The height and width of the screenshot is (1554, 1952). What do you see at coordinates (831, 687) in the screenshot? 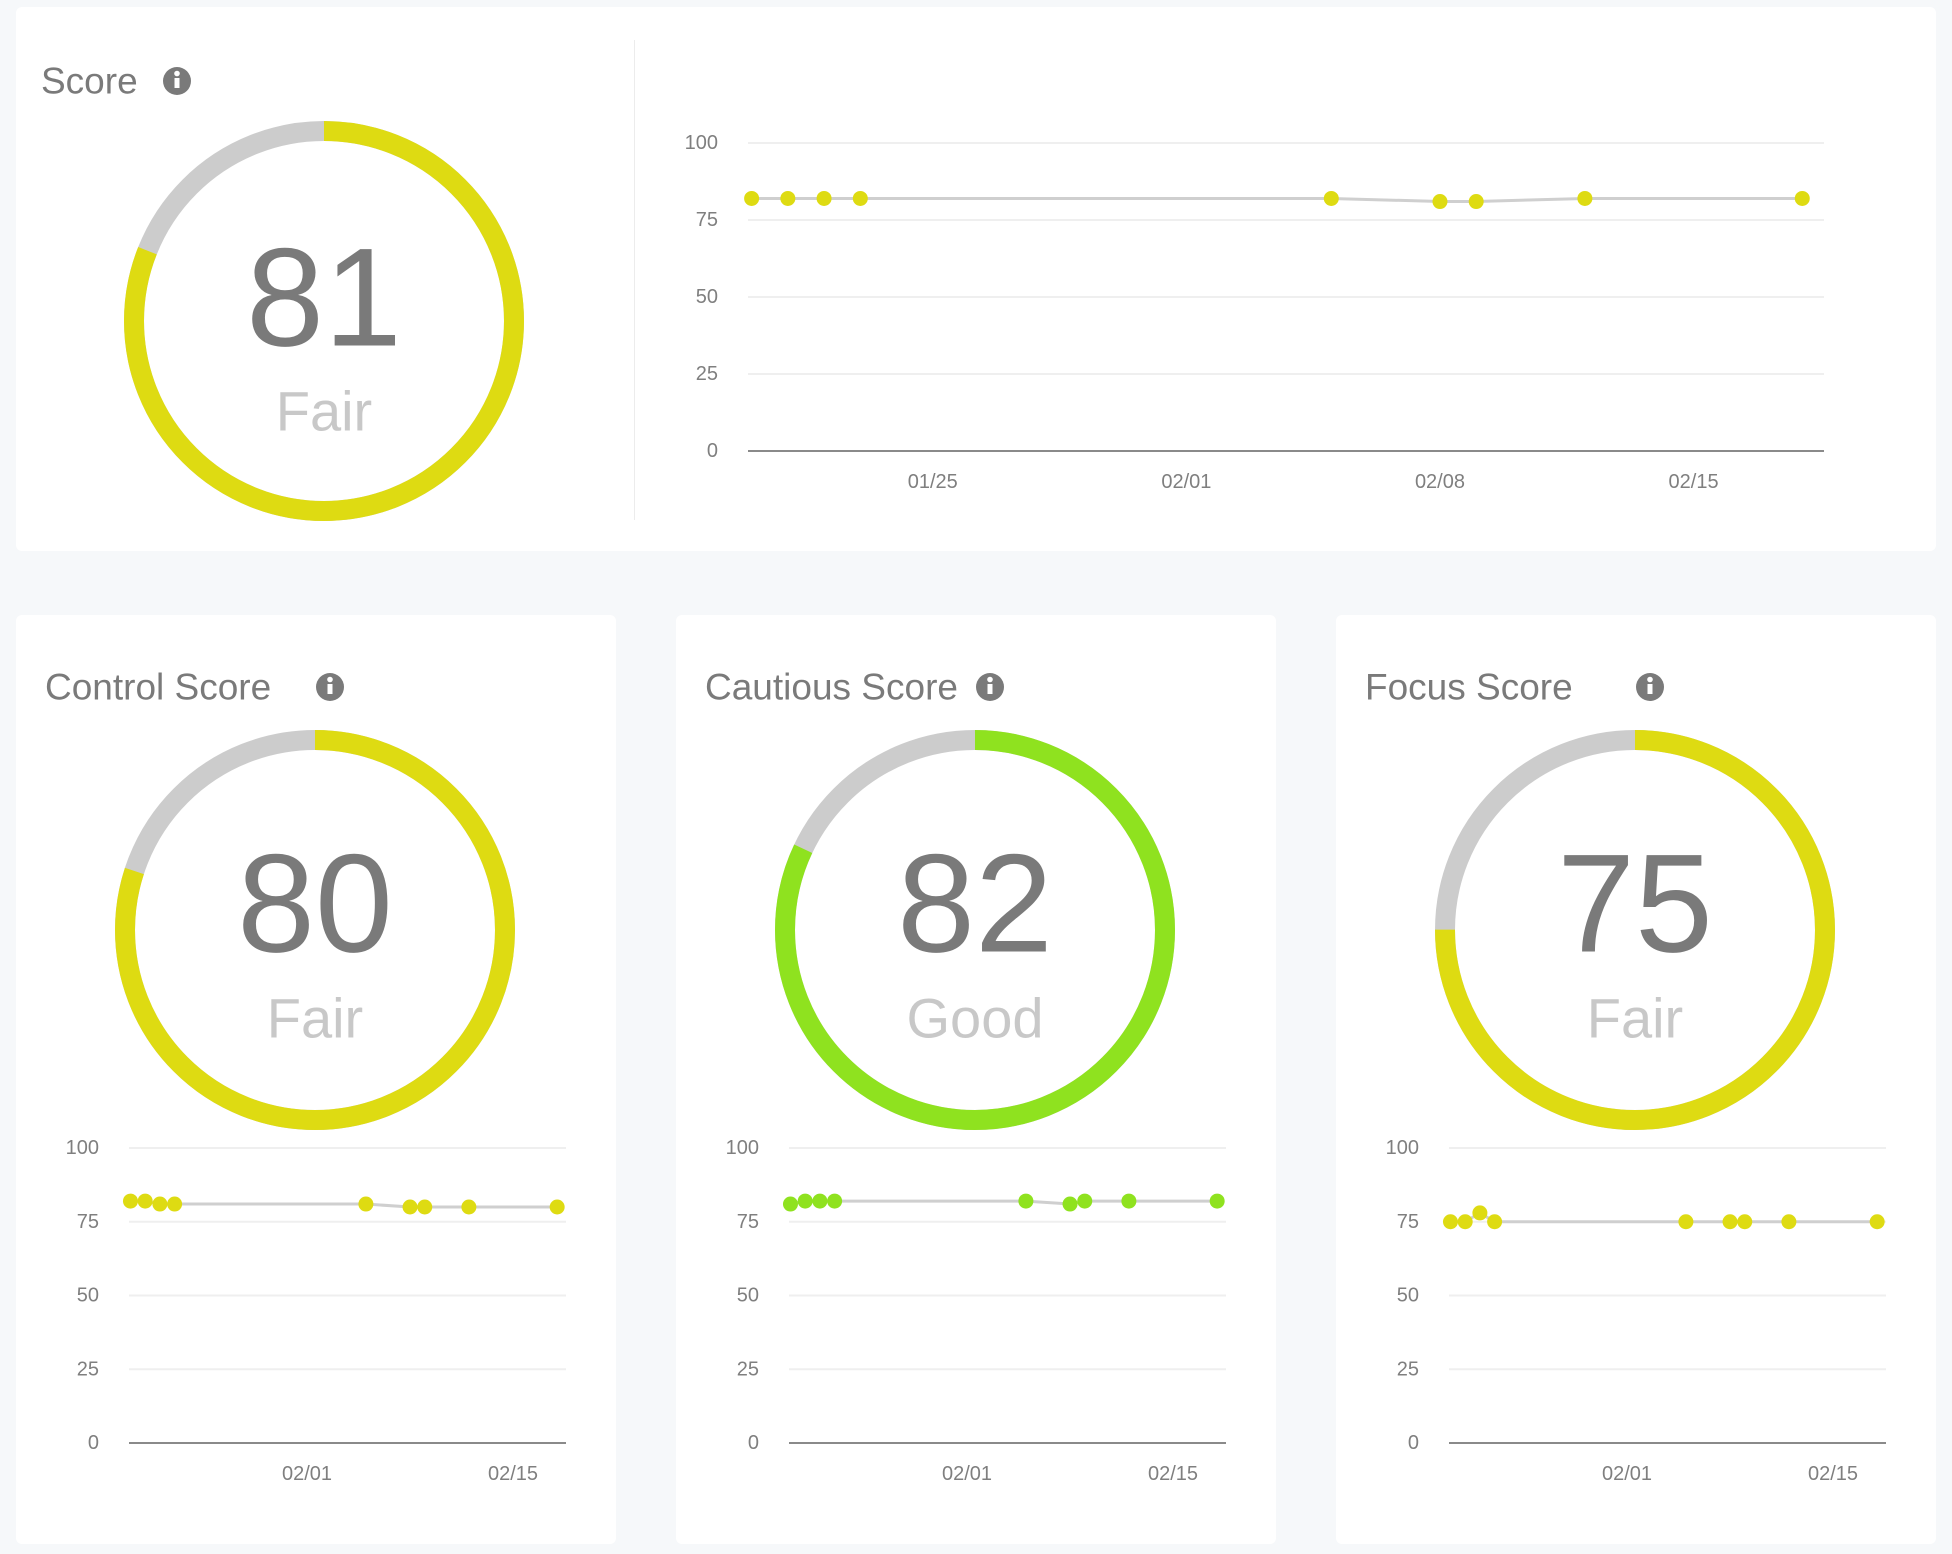
I see `widget-title: Cautious Score` at bounding box center [831, 687].